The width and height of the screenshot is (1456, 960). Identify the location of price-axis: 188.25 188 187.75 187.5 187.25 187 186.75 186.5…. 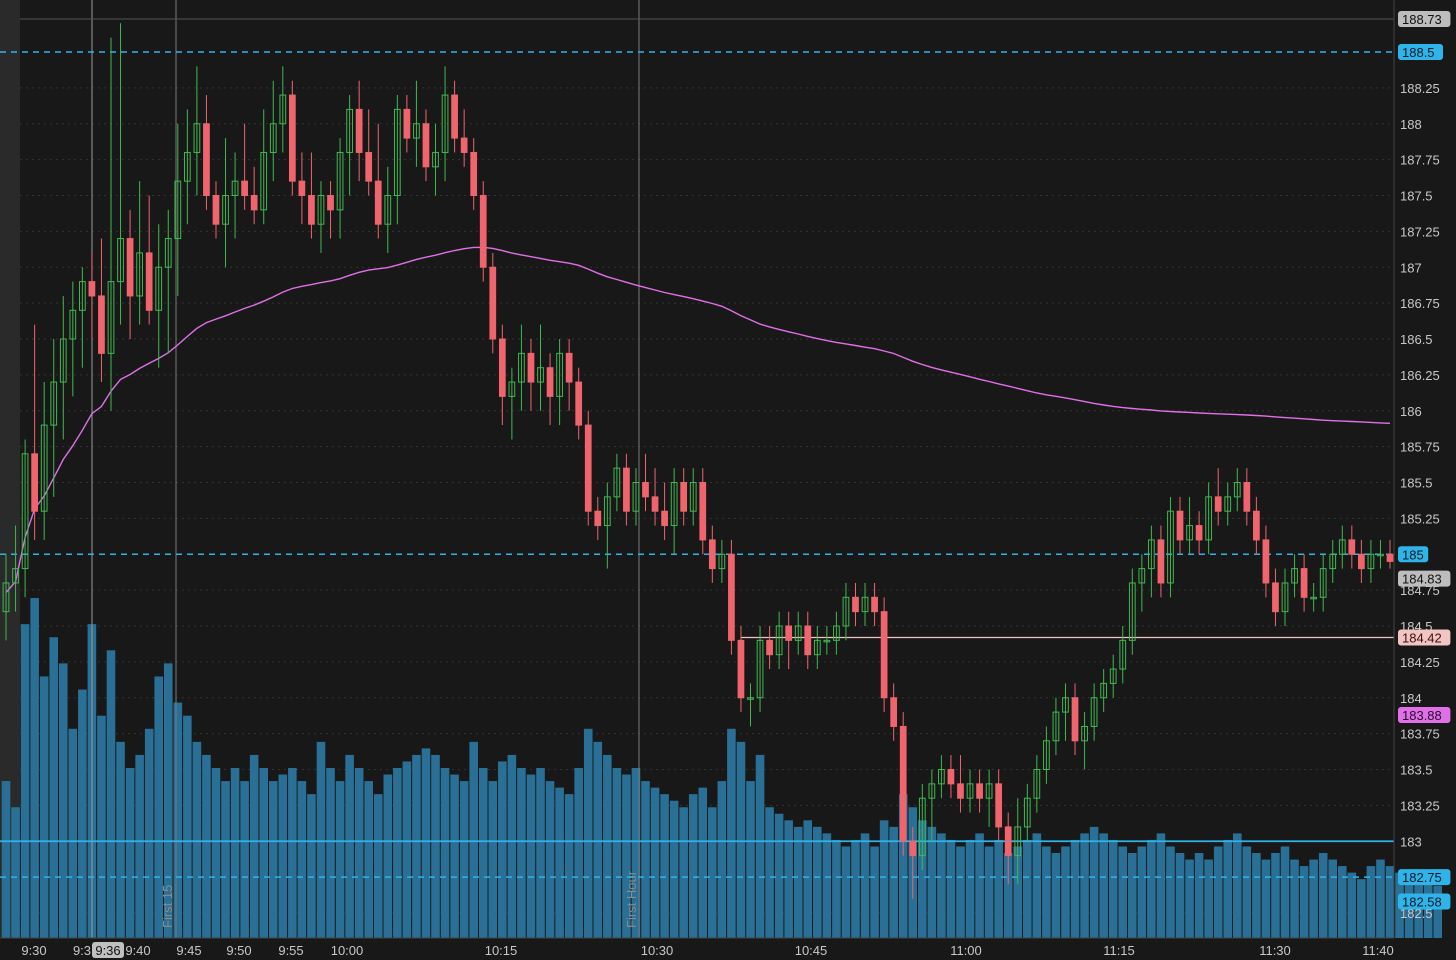
(1416, 469).